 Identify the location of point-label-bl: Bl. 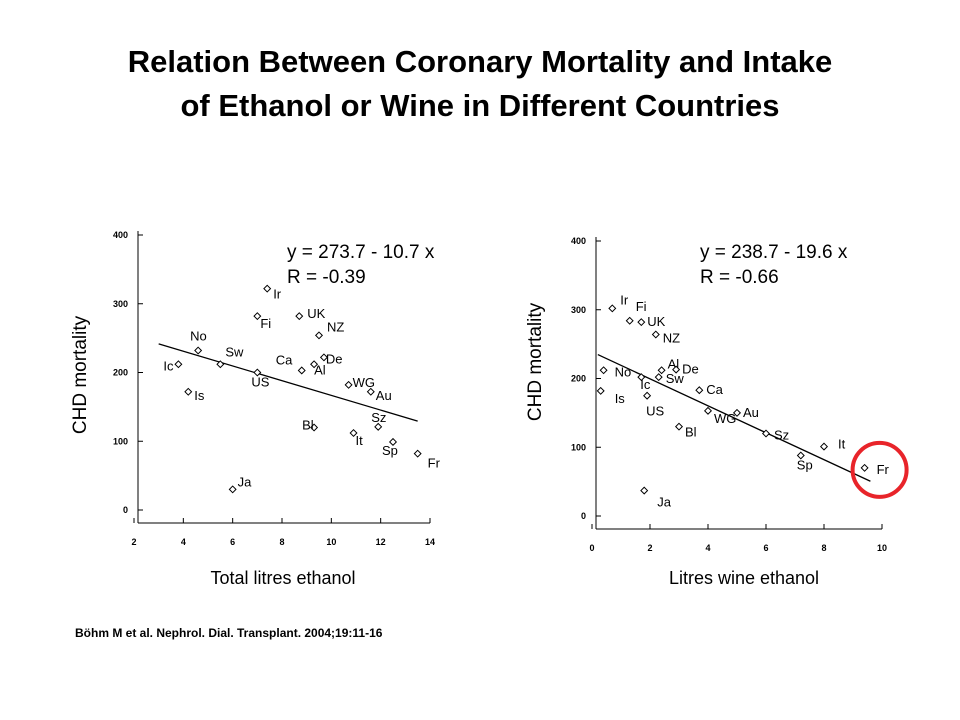
(691, 432).